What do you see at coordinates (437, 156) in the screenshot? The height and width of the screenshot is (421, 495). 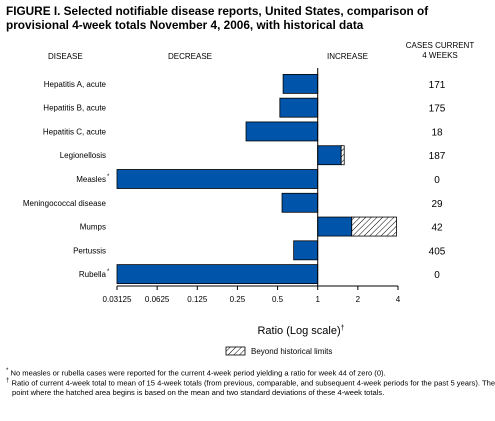 I see `cases-value: 187` at bounding box center [437, 156].